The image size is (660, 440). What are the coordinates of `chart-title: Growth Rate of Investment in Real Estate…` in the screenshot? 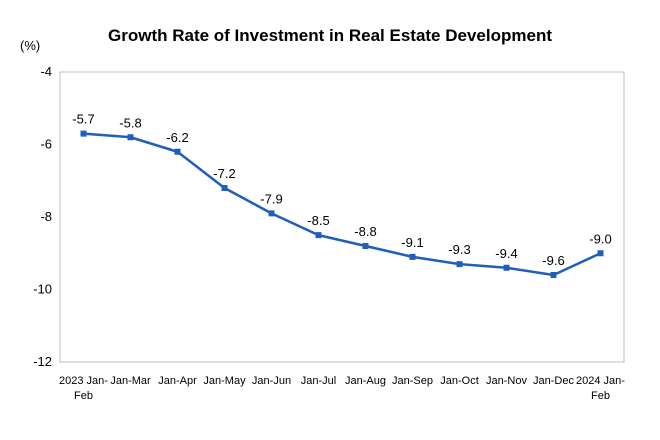 It's located at (330, 35).